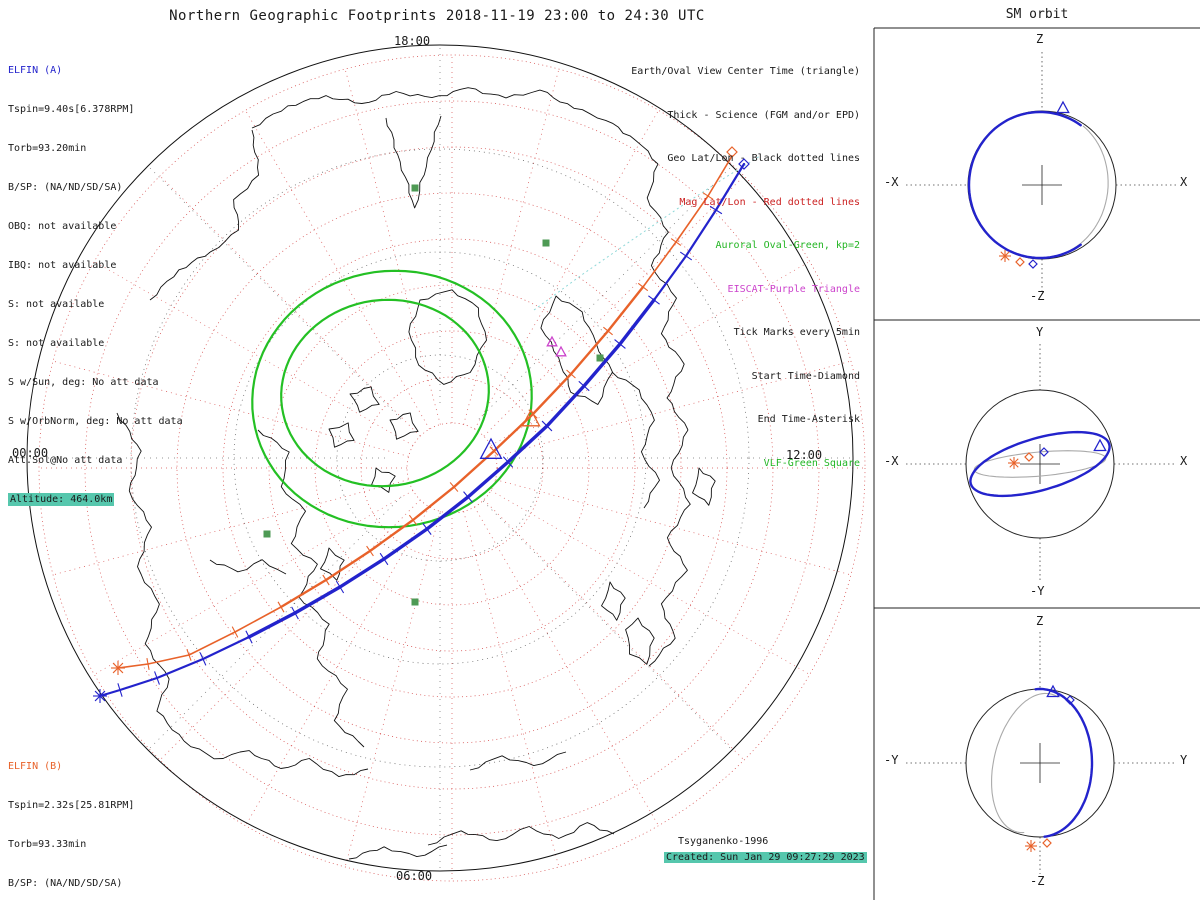 The image size is (1200, 900). What do you see at coordinates (414, 876) in the screenshot?
I see `map-time-label-06: 06:00` at bounding box center [414, 876].